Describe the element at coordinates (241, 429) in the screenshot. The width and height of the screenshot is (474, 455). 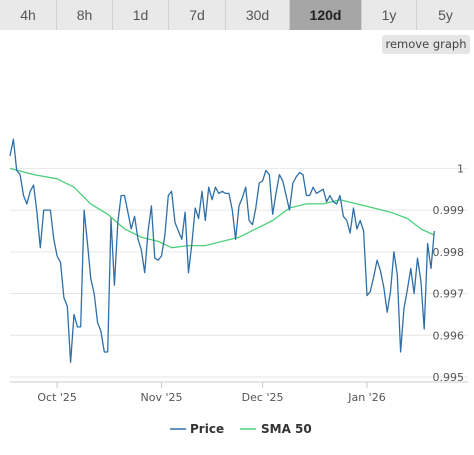
I see `legend: Price SMA 50` at that location.